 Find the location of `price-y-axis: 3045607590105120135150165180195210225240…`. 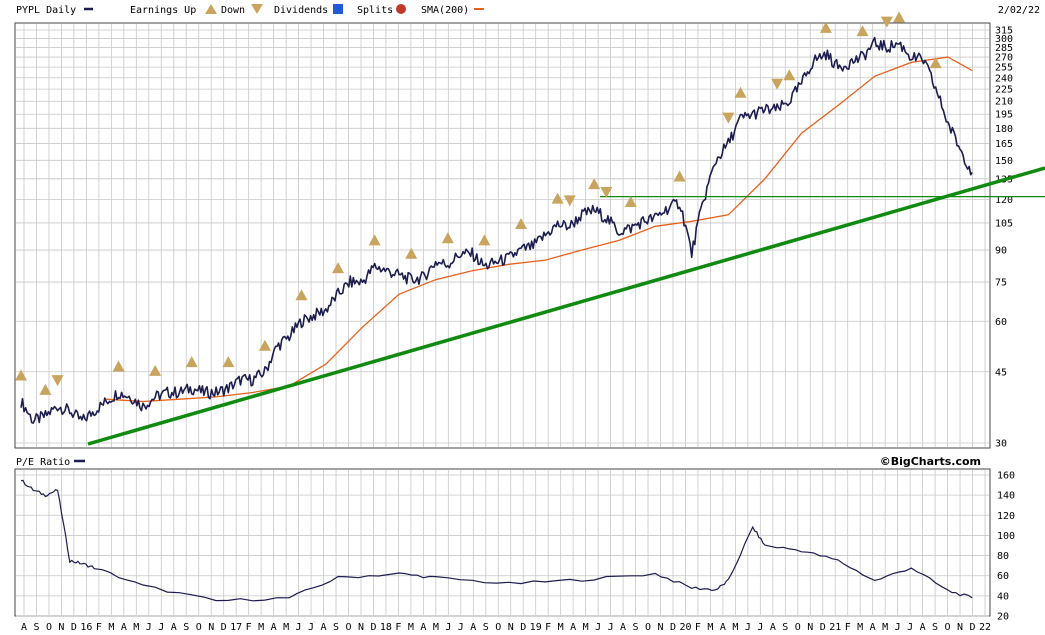

price-y-axis: 3045607590105120135150165180195210225240… is located at coordinates (1004, 238).